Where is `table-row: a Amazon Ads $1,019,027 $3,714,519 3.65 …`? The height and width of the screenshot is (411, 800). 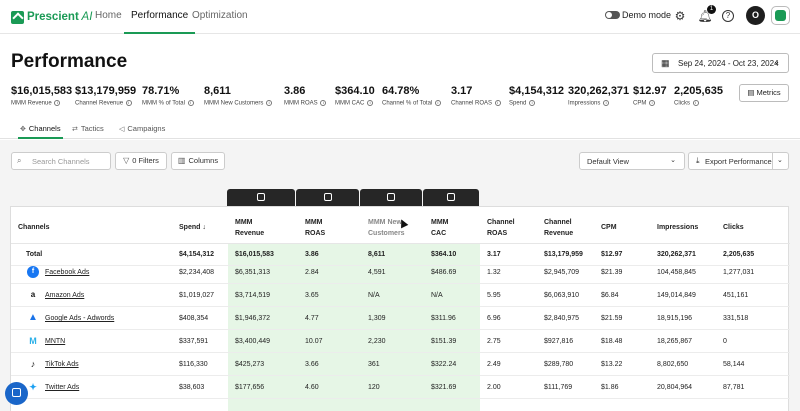
table-row: a Amazon Ads $1,019,027 $3,714,519 3.65 … is located at coordinates (400, 295).